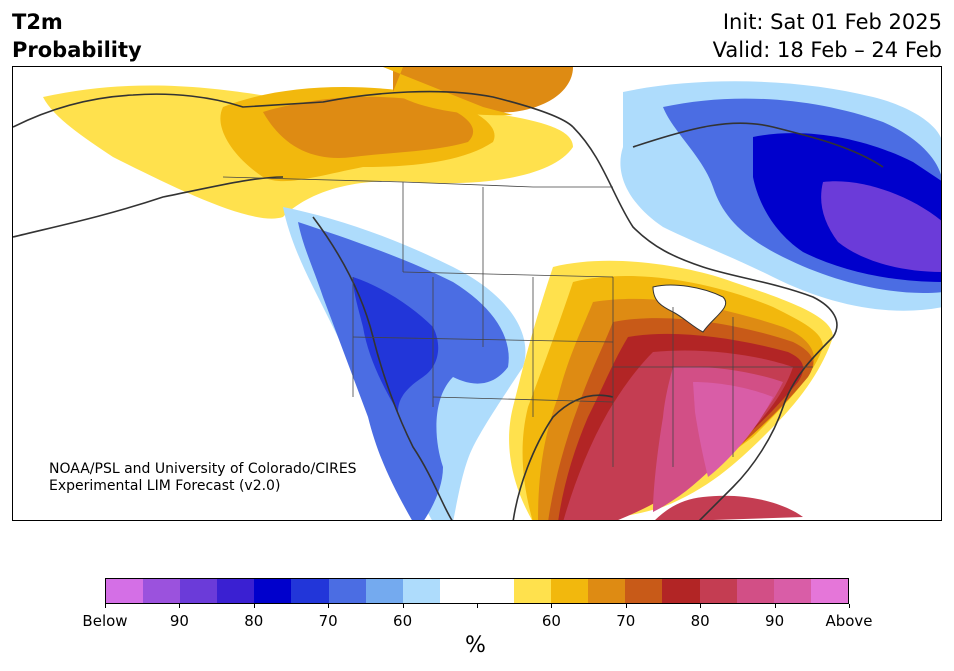 Image resolution: width=954 pixels, height=671 pixels. I want to click on title-line-2: Probability, so click(77, 50).